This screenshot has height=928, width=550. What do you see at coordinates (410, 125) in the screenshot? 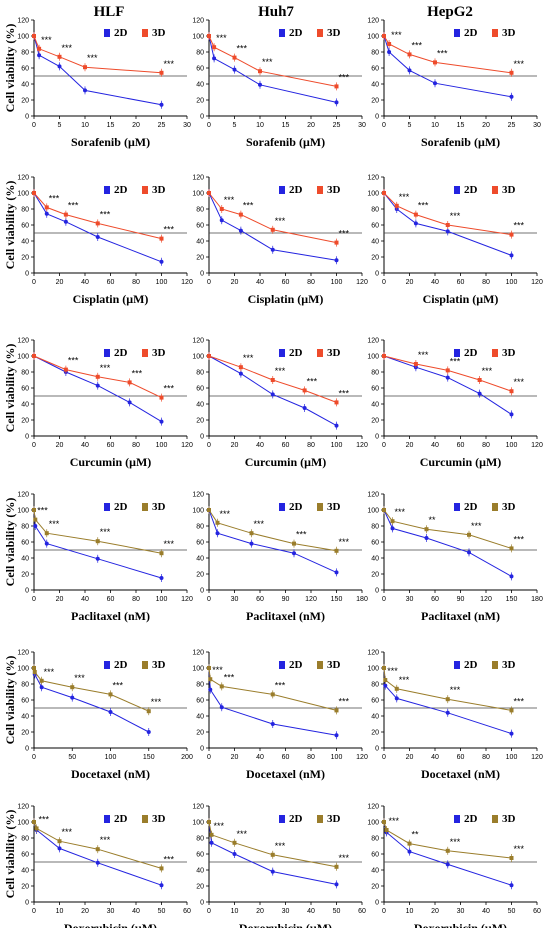
I see `x-tick-label: 5` at bounding box center [410, 125].